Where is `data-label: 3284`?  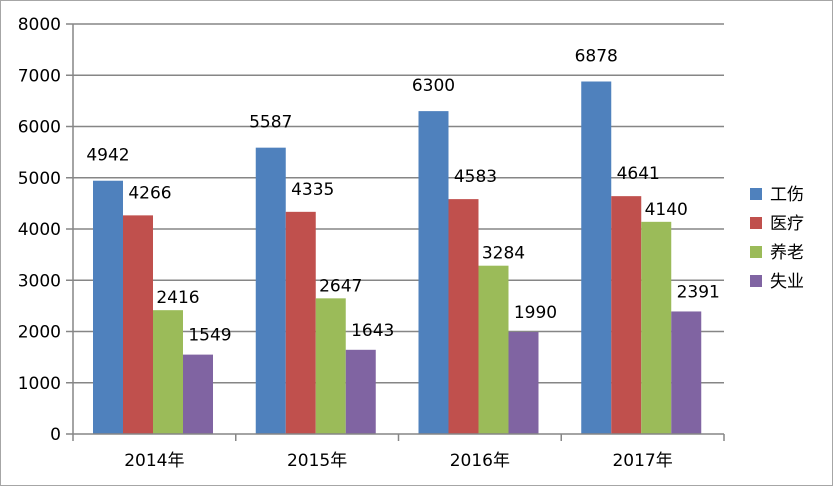
data-label: 3284 is located at coordinates (503, 254).